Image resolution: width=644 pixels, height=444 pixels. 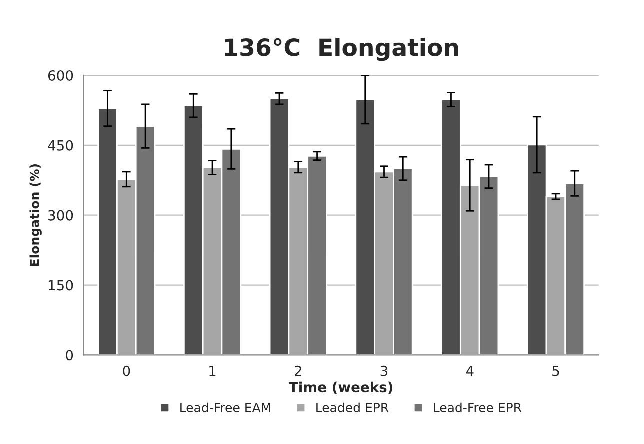 What do you see at coordinates (470, 371) in the screenshot?
I see `x-tick-label: 4` at bounding box center [470, 371].